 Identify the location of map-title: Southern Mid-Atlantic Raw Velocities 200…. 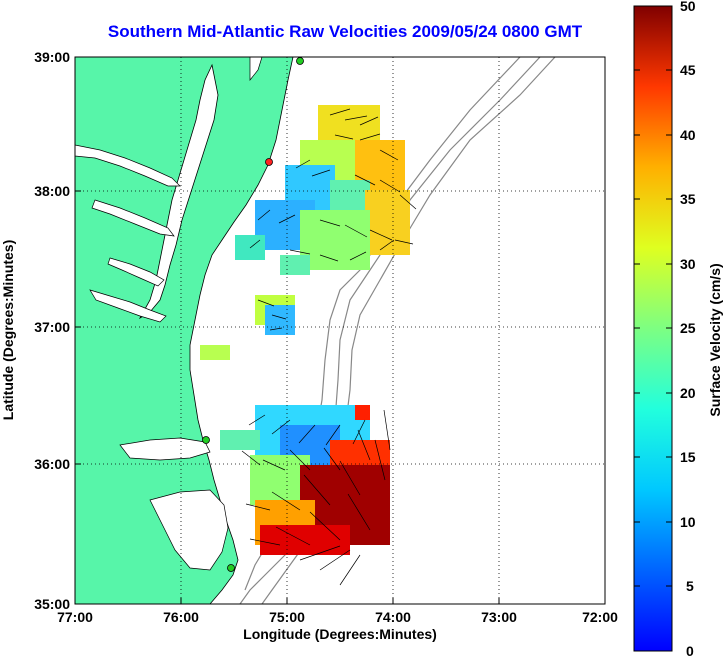
(345, 31).